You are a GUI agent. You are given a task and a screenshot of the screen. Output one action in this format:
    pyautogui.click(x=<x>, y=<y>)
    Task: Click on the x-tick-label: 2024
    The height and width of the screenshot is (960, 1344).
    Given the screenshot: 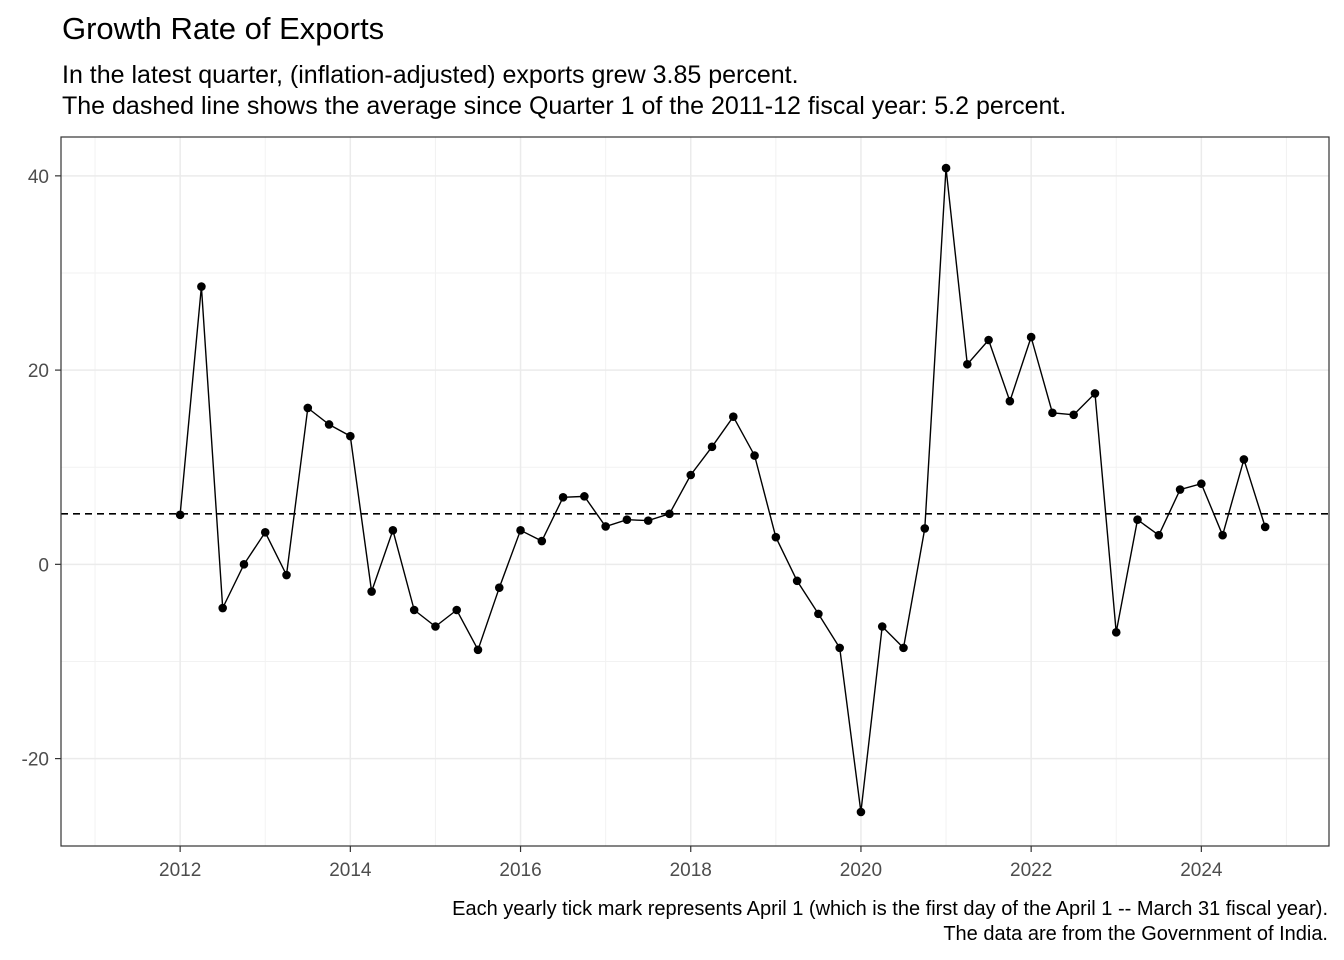 What is the action you would take?
    pyautogui.click(x=1201, y=870)
    